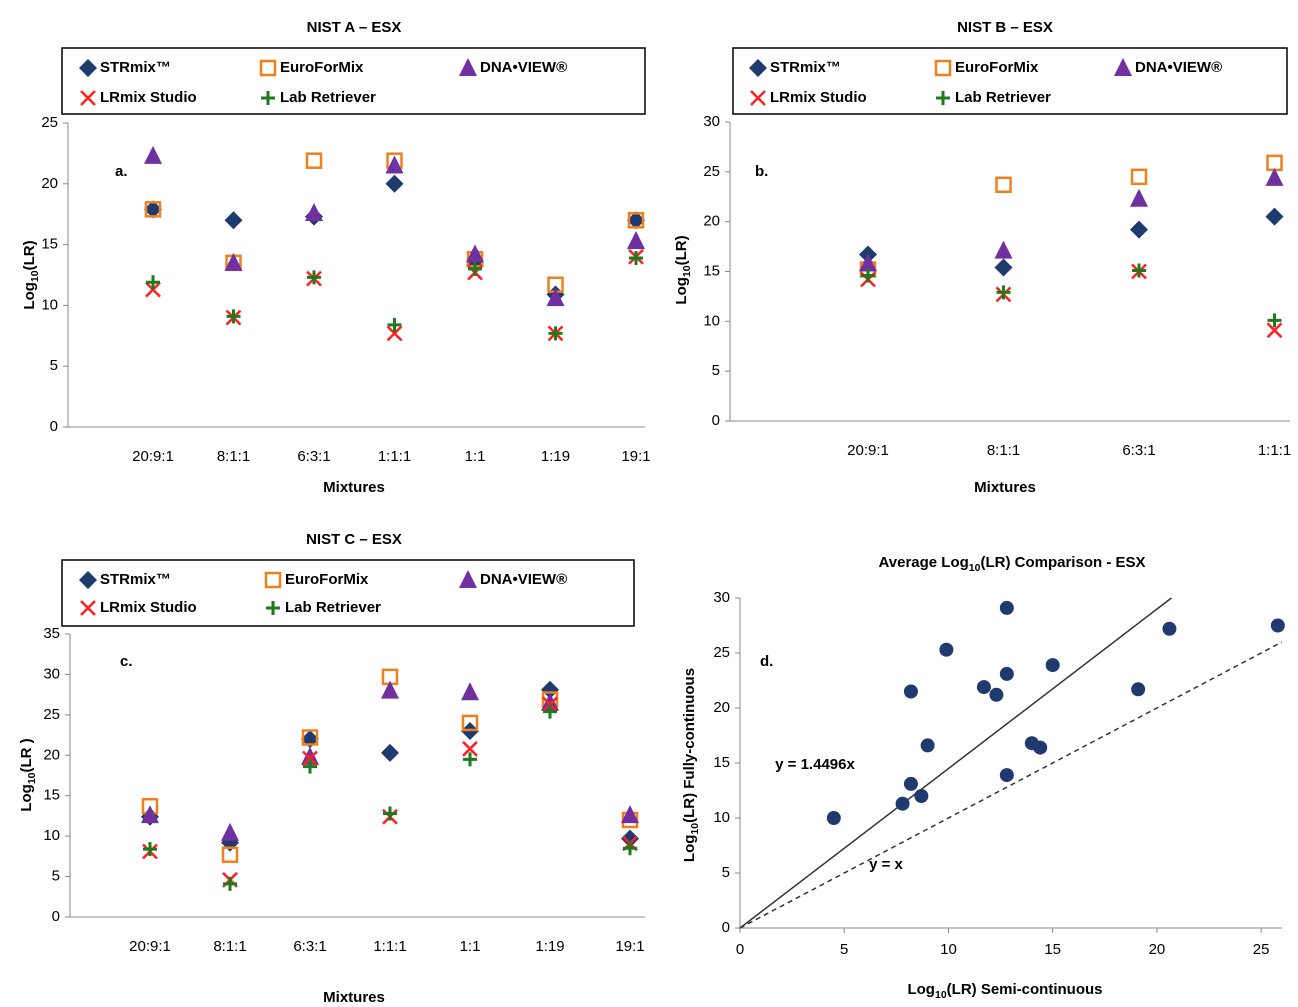 The width and height of the screenshot is (1298, 1007). I want to click on panel-label: b., so click(761, 171).